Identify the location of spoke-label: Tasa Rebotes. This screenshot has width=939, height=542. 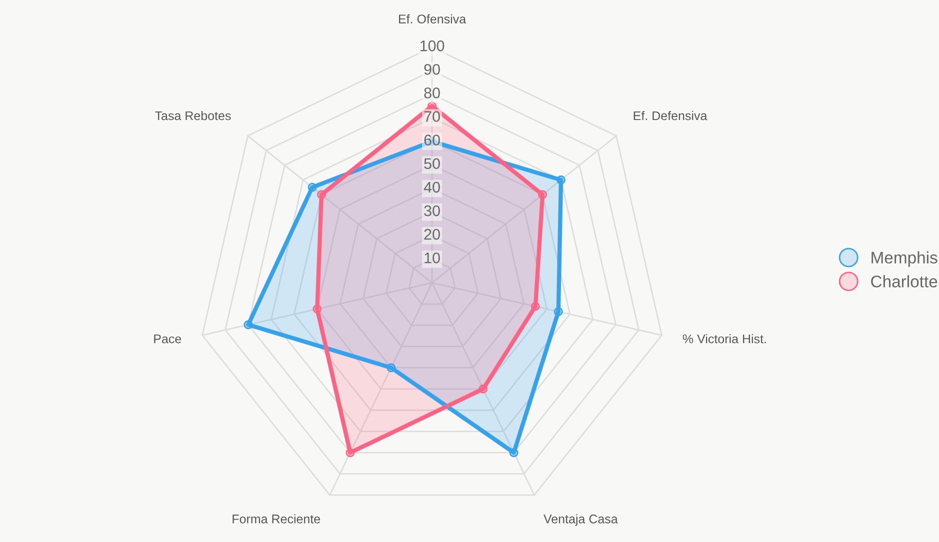
(193, 115).